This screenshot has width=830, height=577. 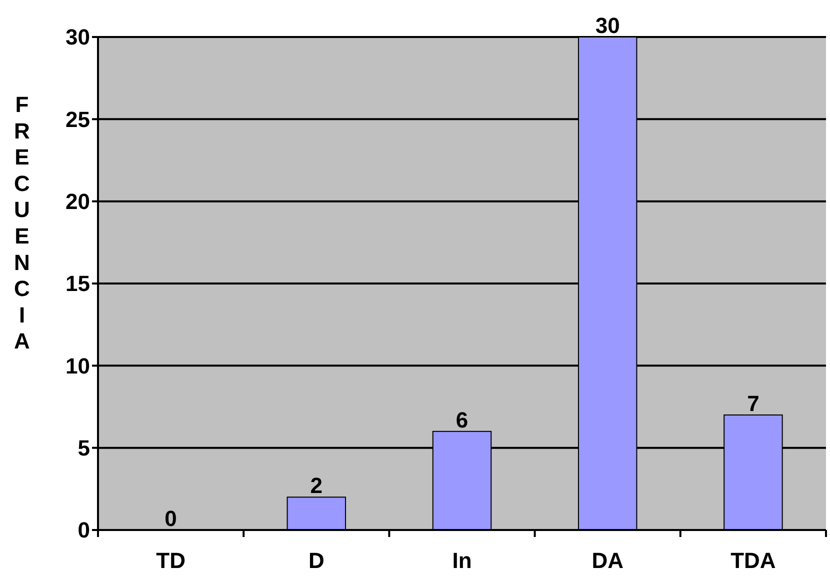 What do you see at coordinates (78, 283) in the screenshot?
I see `y-tick-label: 15` at bounding box center [78, 283].